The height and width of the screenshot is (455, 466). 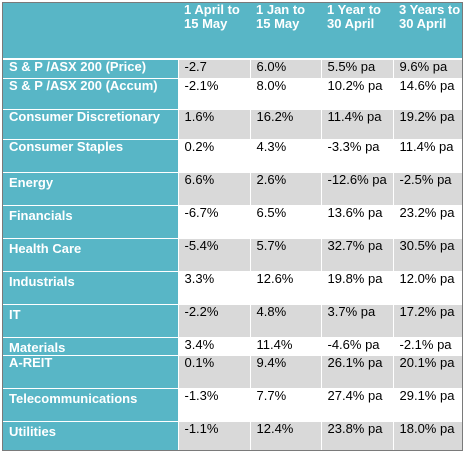 I want to click on row-label: Consumer Discretionary, so click(x=90, y=124).